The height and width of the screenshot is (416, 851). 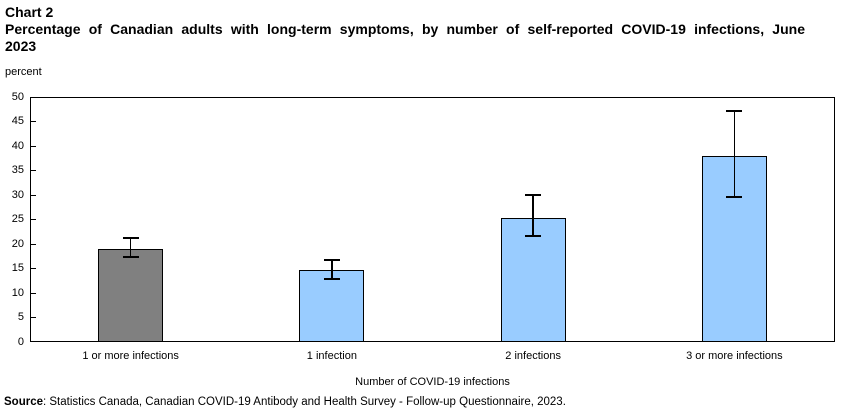 I want to click on x-category-label: 1 infection, so click(x=331, y=356).